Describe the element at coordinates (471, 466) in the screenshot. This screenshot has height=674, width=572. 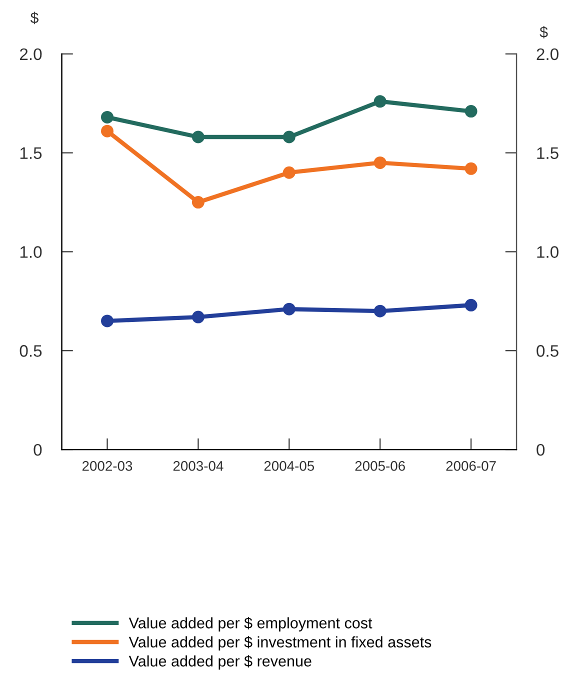
I see `x-tick-label: 2006-07` at that location.